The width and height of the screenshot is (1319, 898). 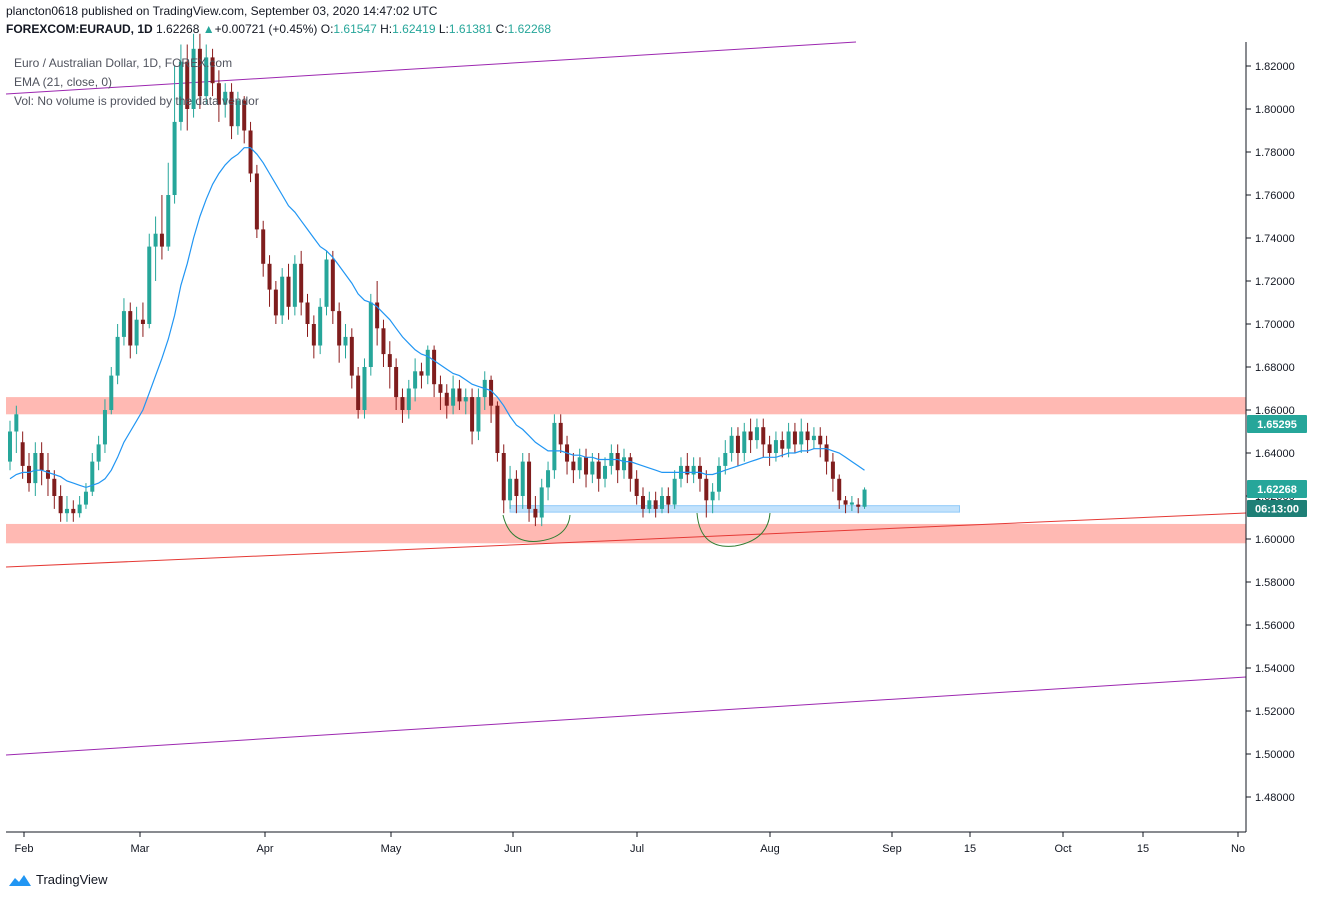 What do you see at coordinates (63, 82) in the screenshot?
I see `legend-ema: EMA (21, close, 0)` at bounding box center [63, 82].